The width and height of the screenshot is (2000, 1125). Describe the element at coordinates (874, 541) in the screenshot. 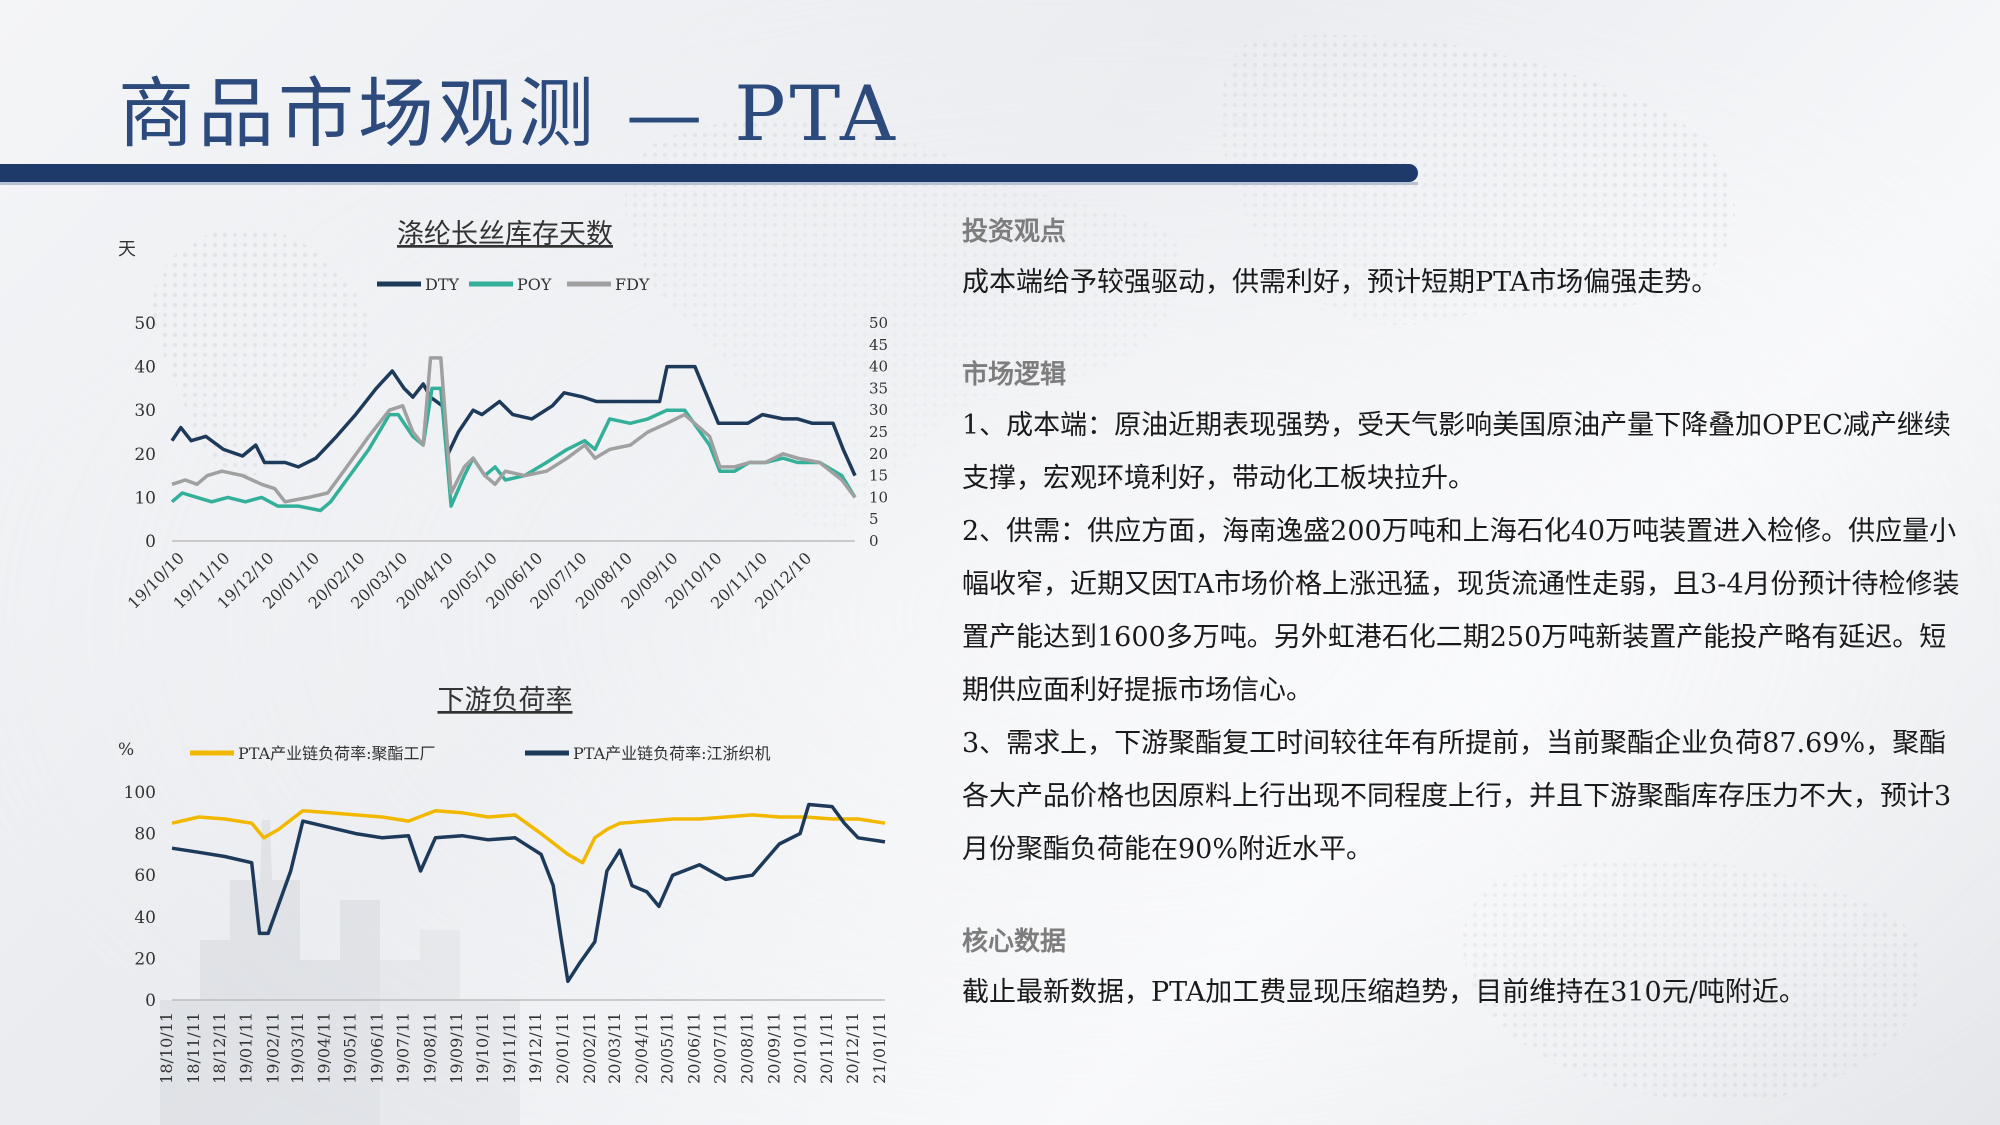

I see `y2-tick-label: 0` at that location.